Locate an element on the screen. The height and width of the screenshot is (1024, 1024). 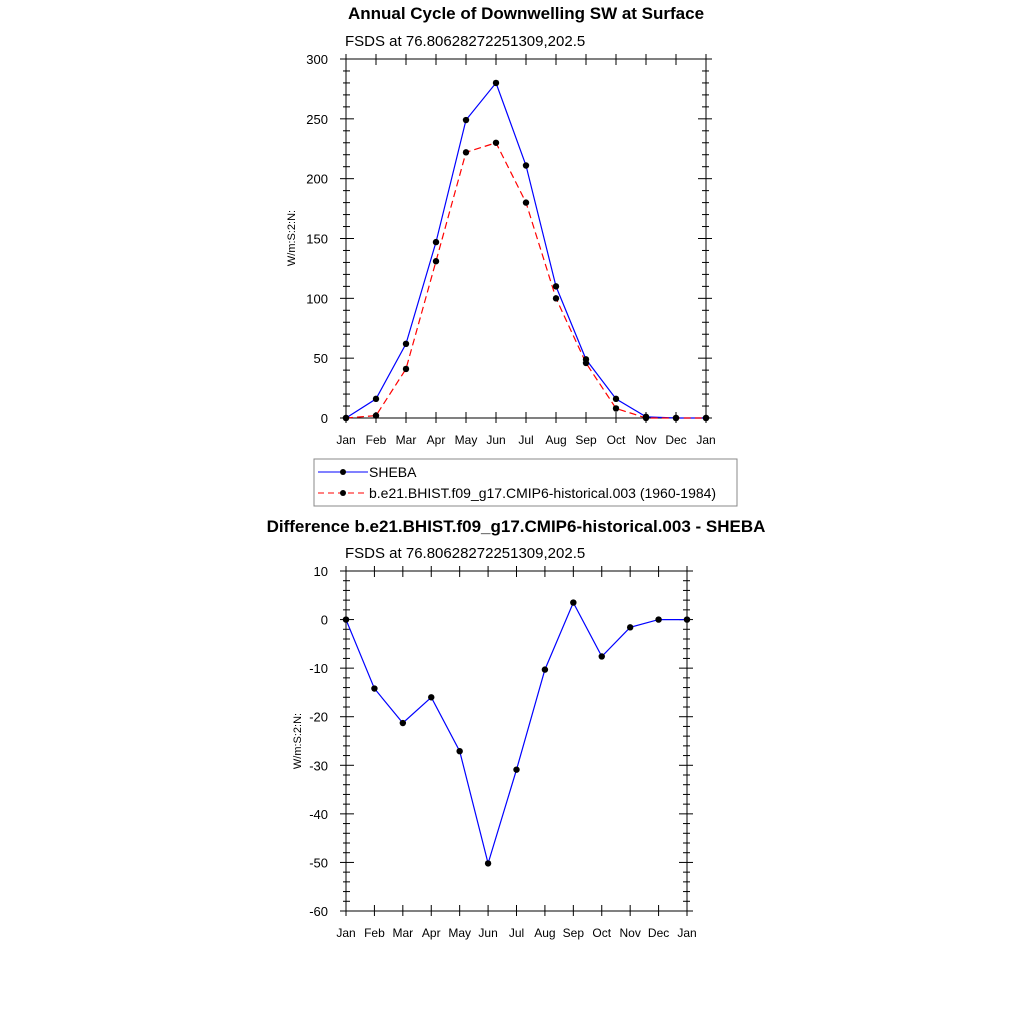
legend-marker-sheba is located at coordinates (343, 472).